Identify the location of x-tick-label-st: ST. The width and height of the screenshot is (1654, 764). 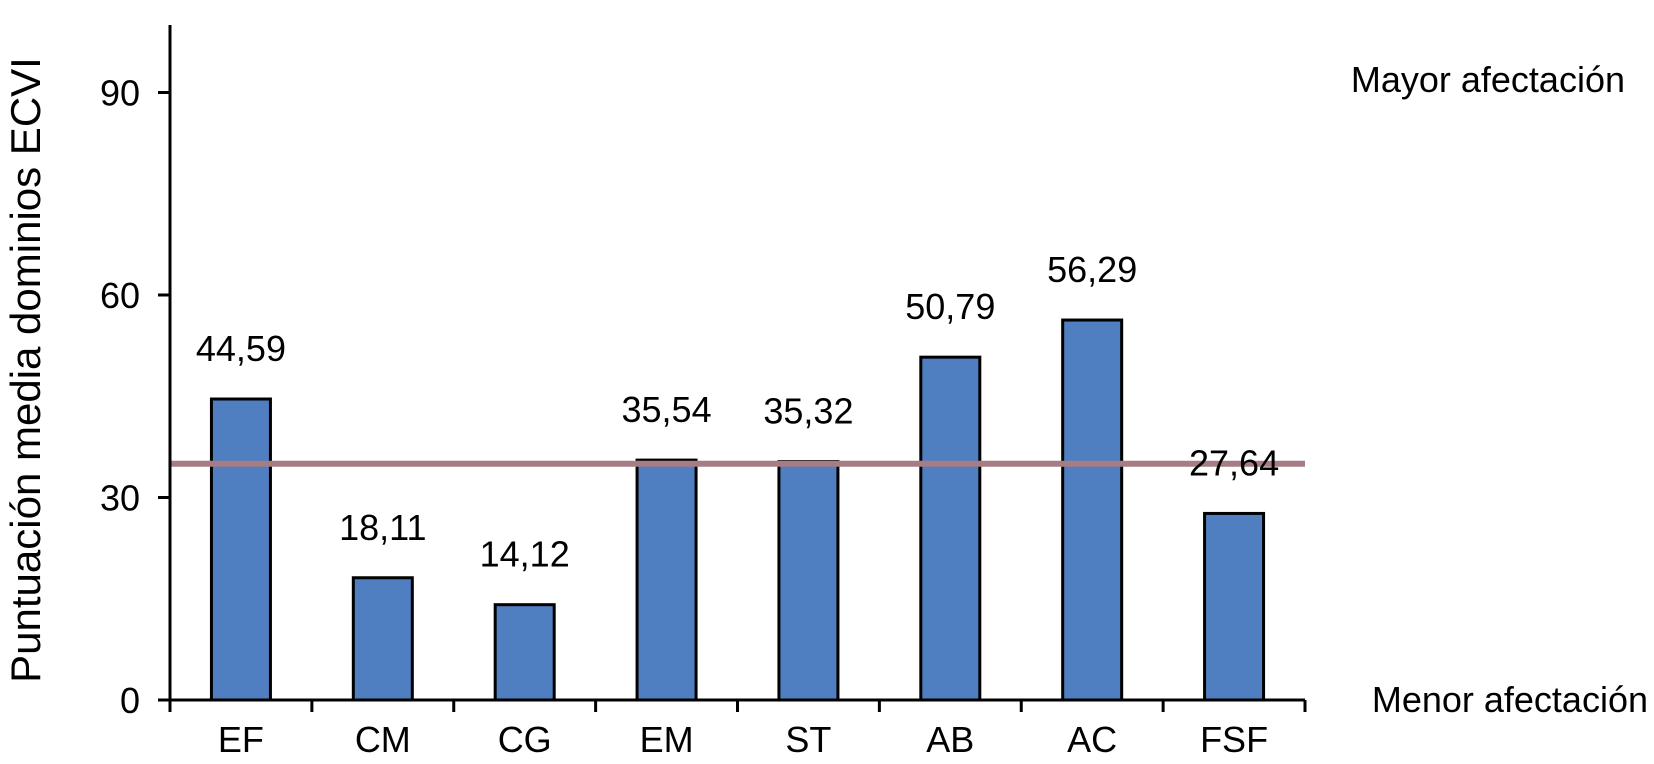
(808, 739).